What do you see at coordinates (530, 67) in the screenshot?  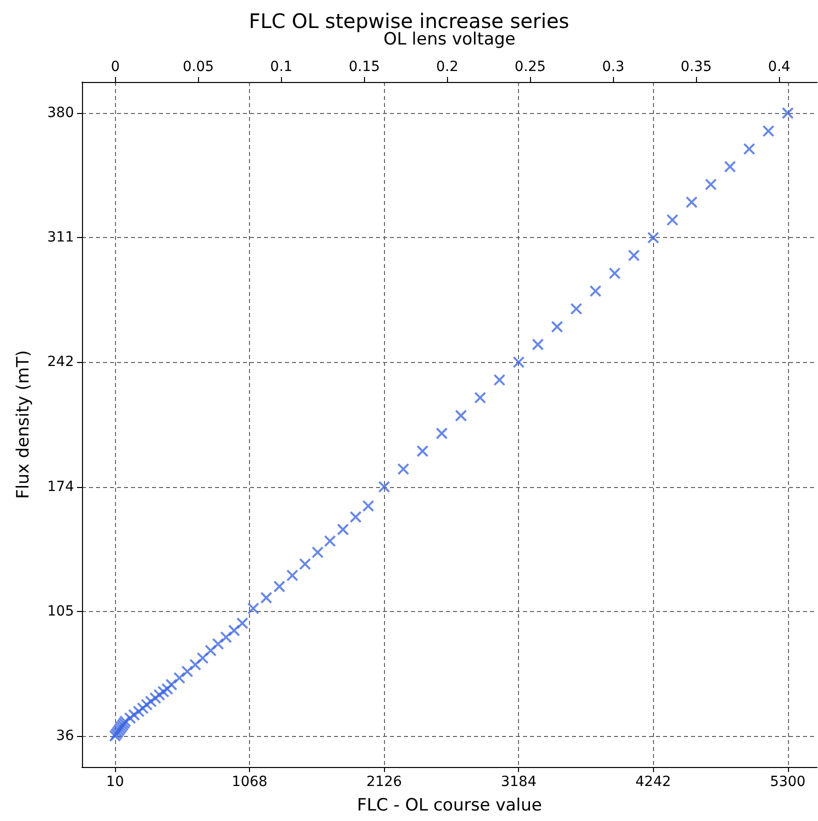 I see `x2-tick-label: 0.25` at bounding box center [530, 67].